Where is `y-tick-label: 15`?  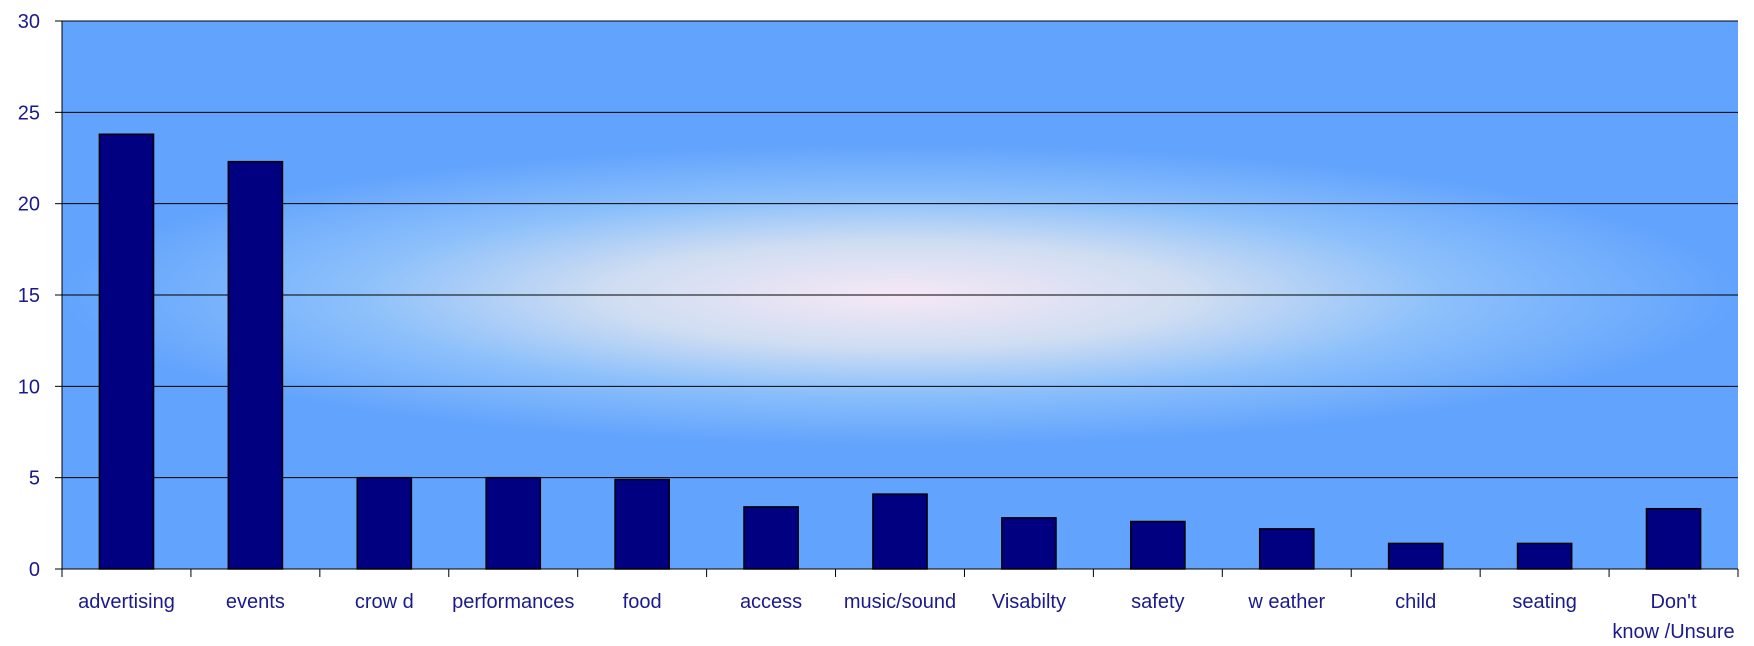
y-tick-label: 15 is located at coordinates (29, 296).